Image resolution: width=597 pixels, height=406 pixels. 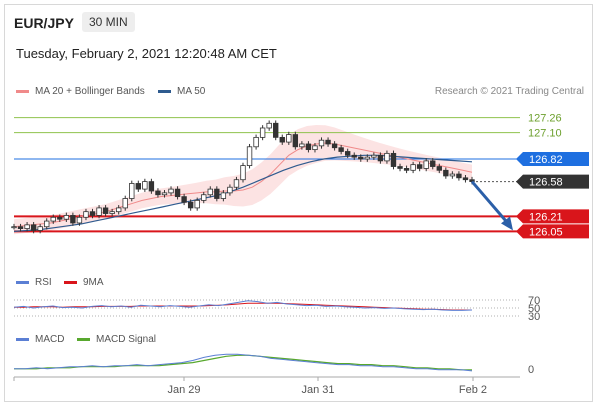 I want to click on rsi-tick-70: 70, so click(x=534, y=301).